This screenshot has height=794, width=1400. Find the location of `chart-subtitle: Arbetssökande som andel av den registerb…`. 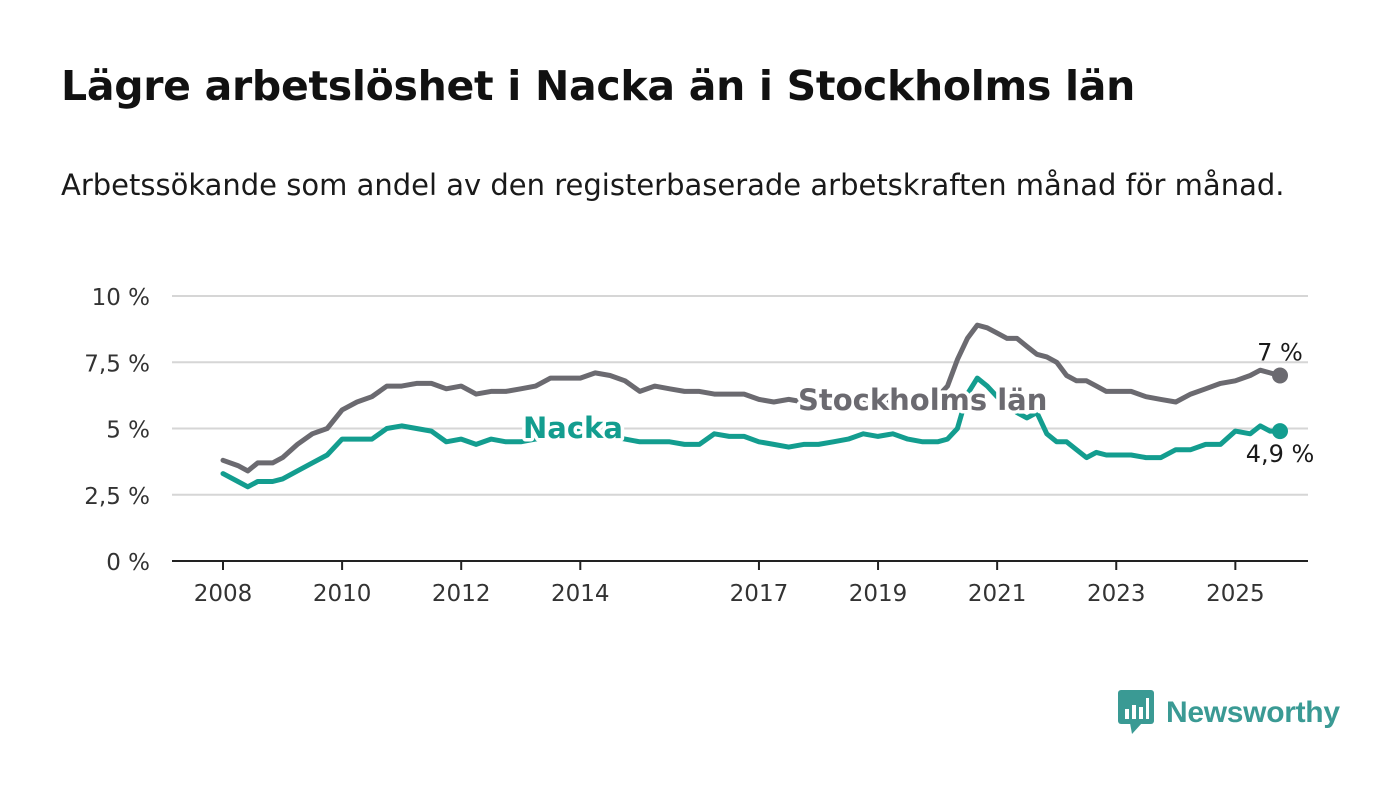

chart-subtitle: Arbetssökande som andel av den registerb… is located at coordinates (673, 185).